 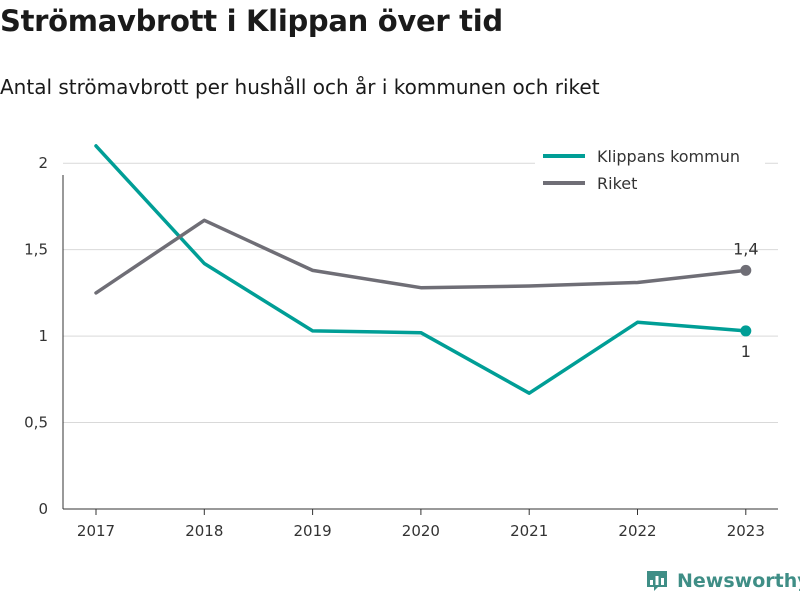 I want to click on legend-label: Riket, so click(x=617, y=183).